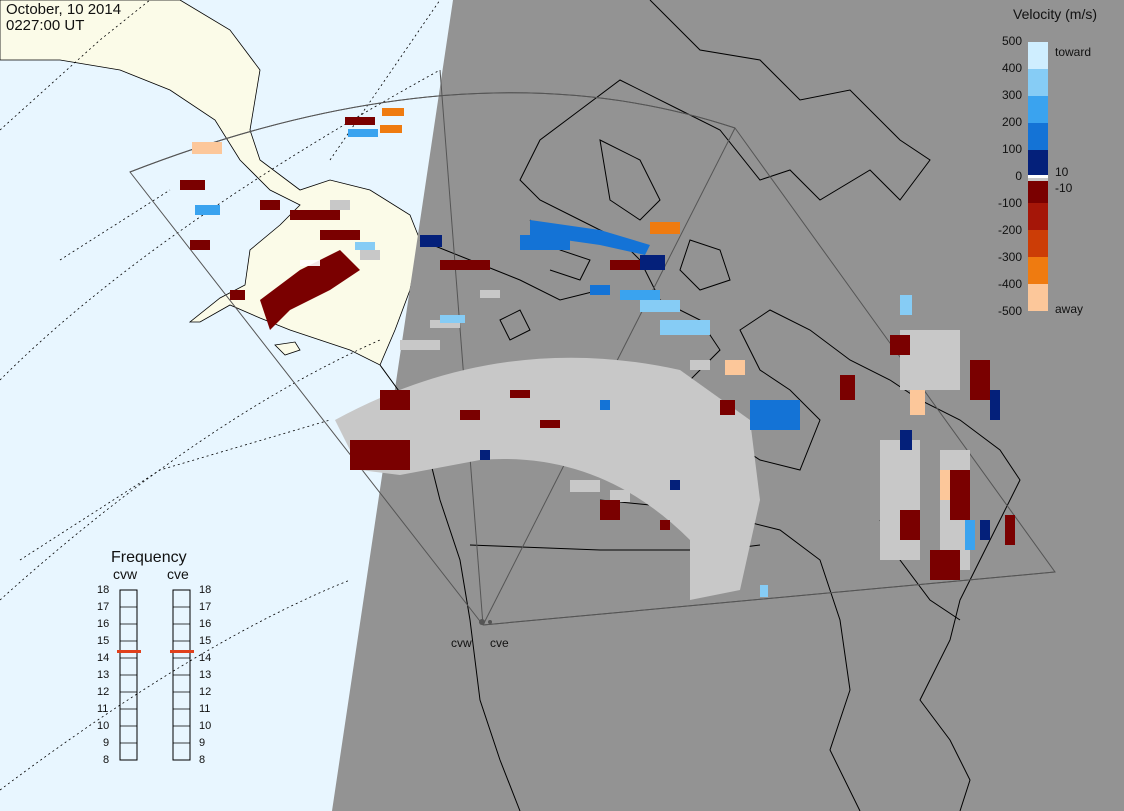  I want to click on colorbar-tick-label: 200, so click(1011, 122).